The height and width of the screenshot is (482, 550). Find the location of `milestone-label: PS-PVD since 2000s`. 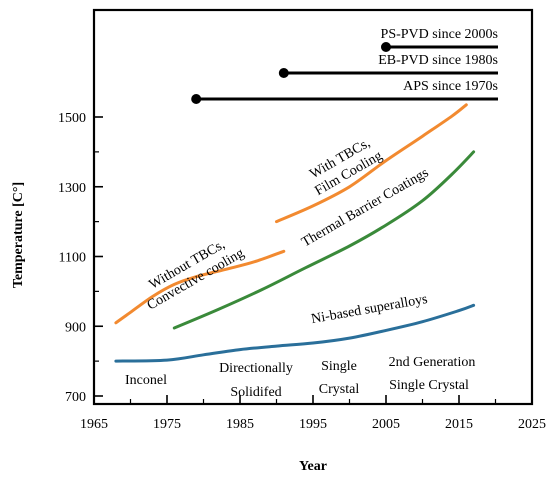

milestone-label: PS-PVD since 2000s is located at coordinates (439, 34).